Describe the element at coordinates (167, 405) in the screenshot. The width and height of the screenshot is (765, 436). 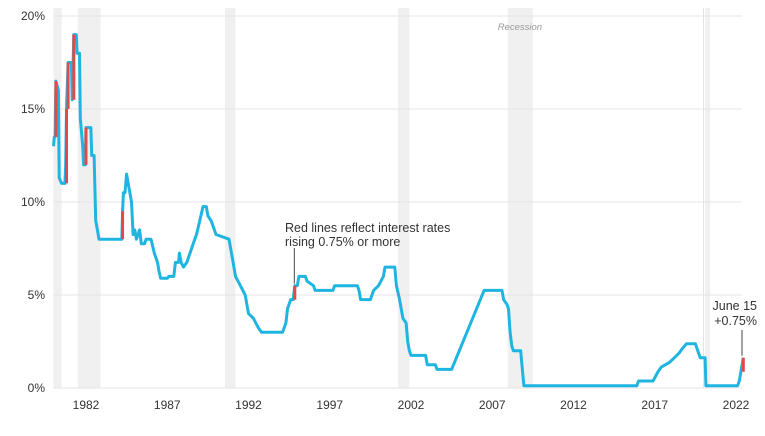
I see `x-tick-label: 1987` at that location.